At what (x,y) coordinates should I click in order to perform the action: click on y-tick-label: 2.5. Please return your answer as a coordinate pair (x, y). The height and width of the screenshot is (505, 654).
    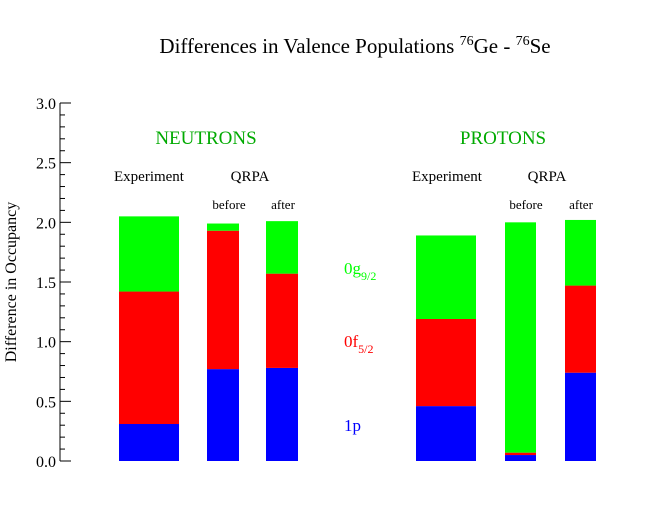
    Looking at the image, I should click on (46, 164).